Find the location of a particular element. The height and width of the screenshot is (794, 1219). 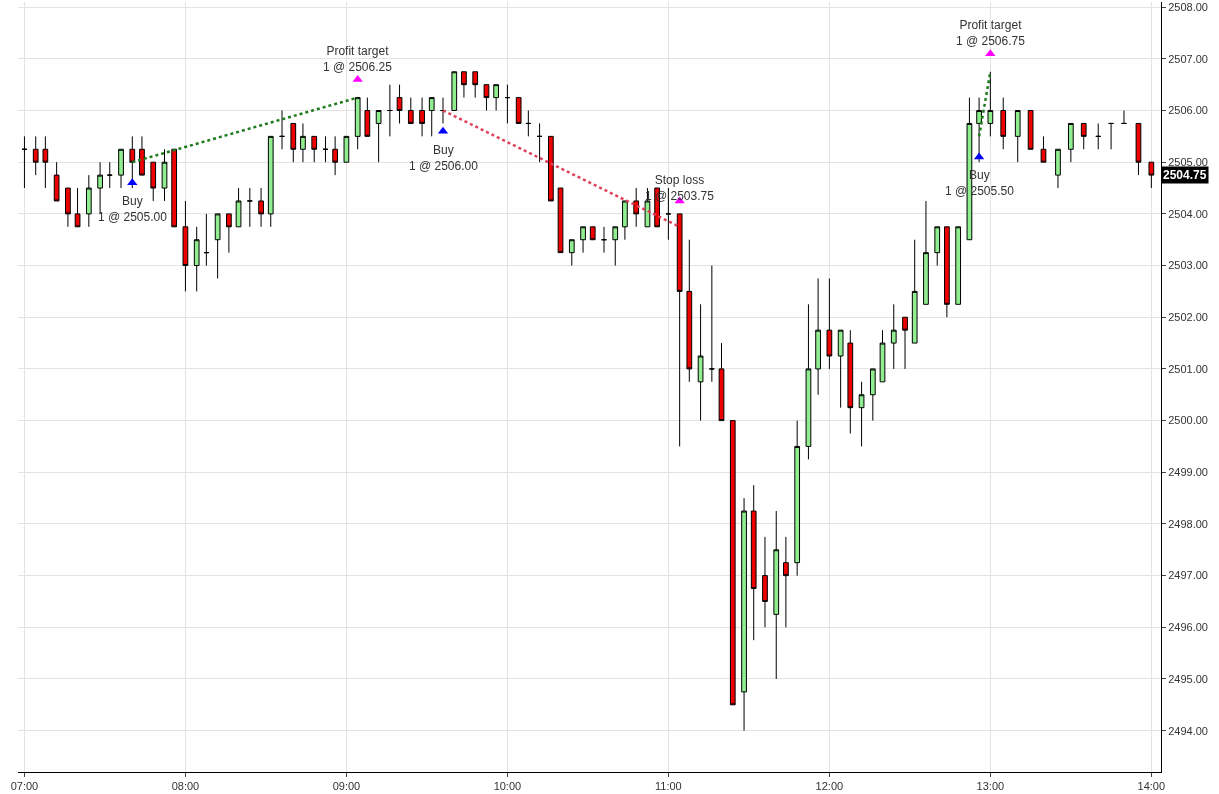

y-tick-label: 2502.00 is located at coordinates (1188, 317).